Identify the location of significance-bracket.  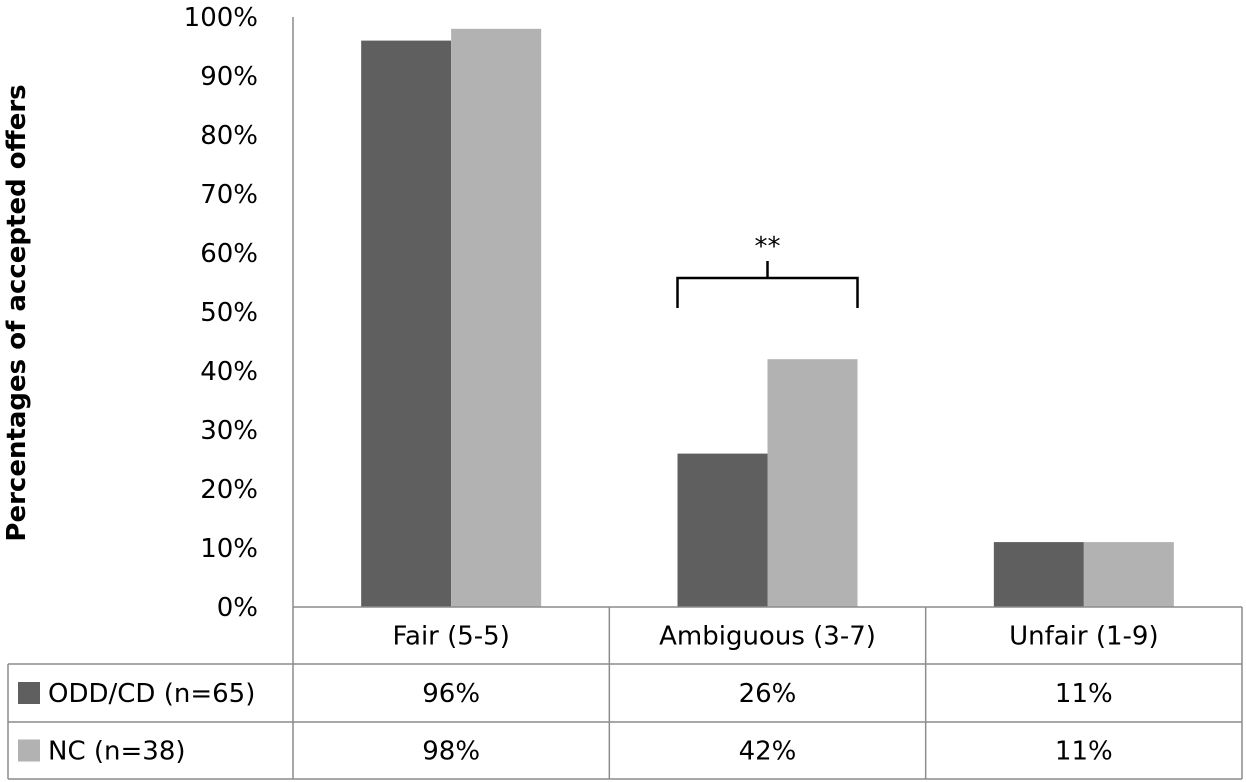
(767, 292).